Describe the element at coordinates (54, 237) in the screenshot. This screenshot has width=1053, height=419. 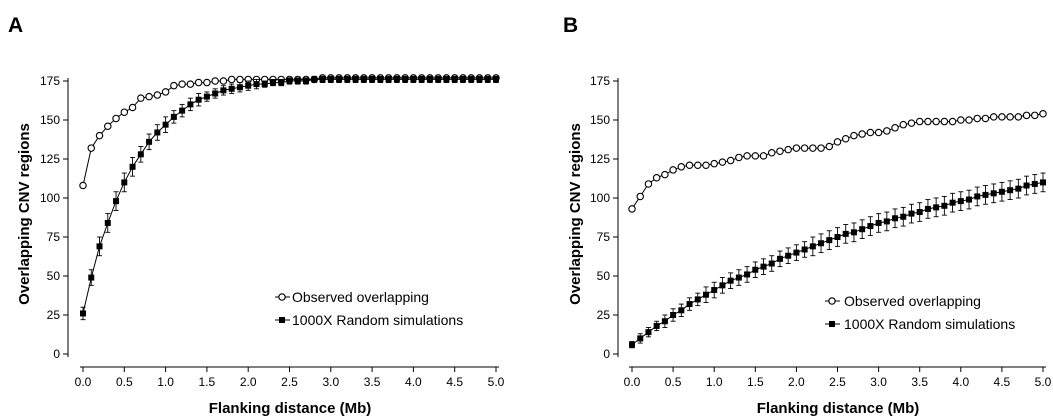
I see `y-tick-label: 75` at that location.